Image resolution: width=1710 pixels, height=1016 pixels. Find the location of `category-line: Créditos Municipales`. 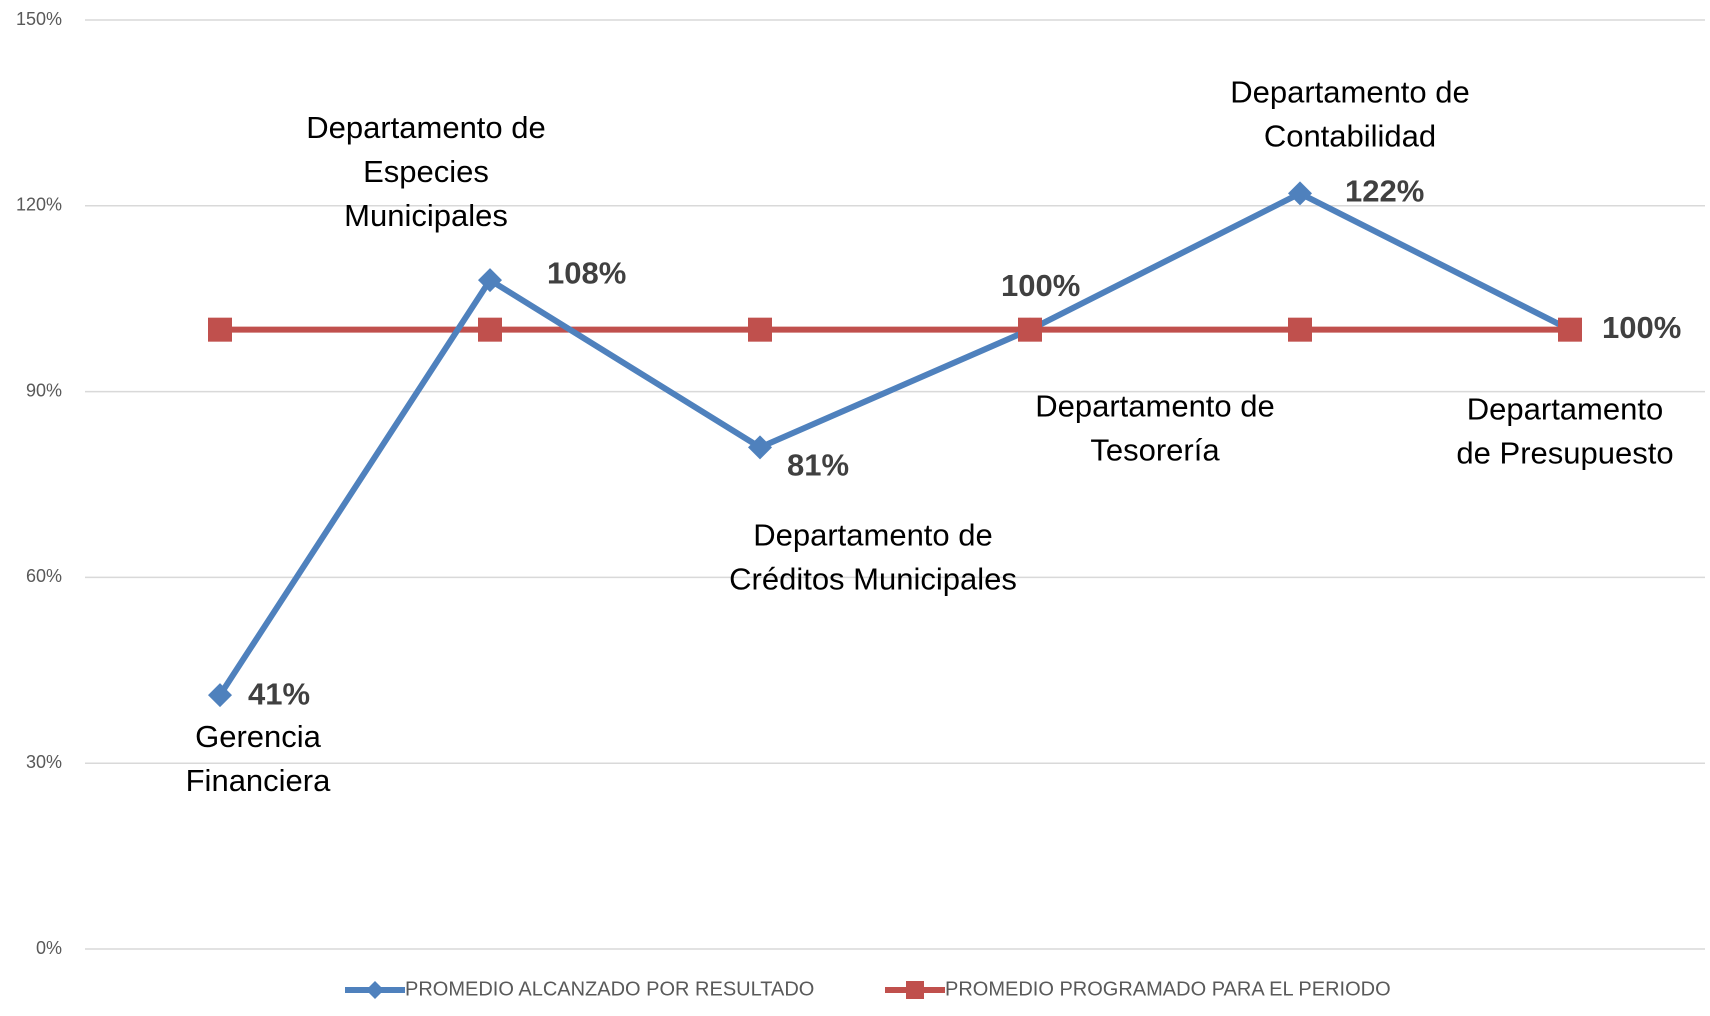

category-line: Créditos Municipales is located at coordinates (873, 579).